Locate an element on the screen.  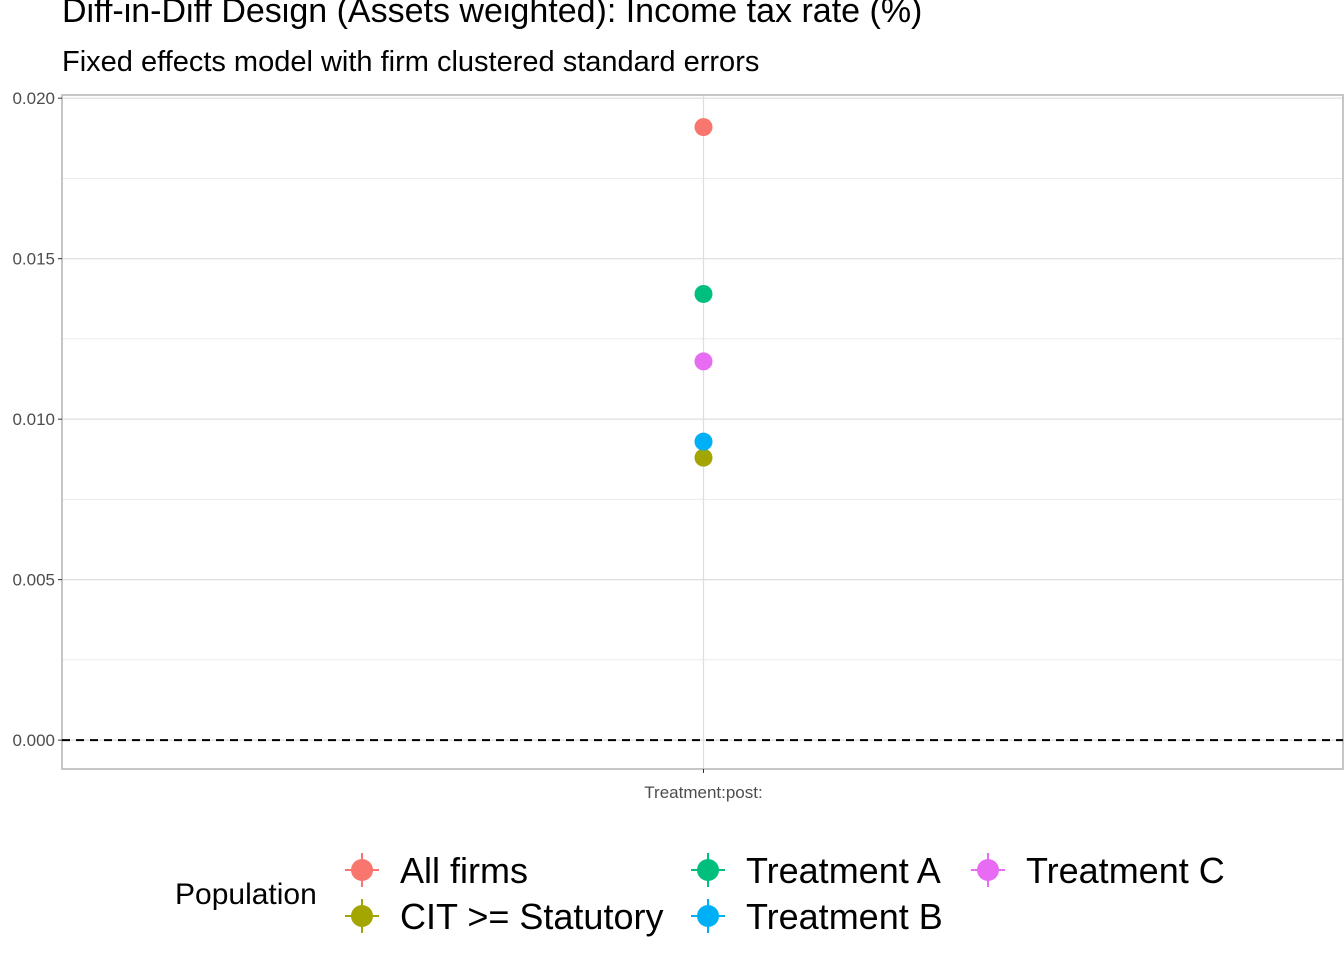
legend-item-treatment-b: Treatment B is located at coordinates (817, 916).